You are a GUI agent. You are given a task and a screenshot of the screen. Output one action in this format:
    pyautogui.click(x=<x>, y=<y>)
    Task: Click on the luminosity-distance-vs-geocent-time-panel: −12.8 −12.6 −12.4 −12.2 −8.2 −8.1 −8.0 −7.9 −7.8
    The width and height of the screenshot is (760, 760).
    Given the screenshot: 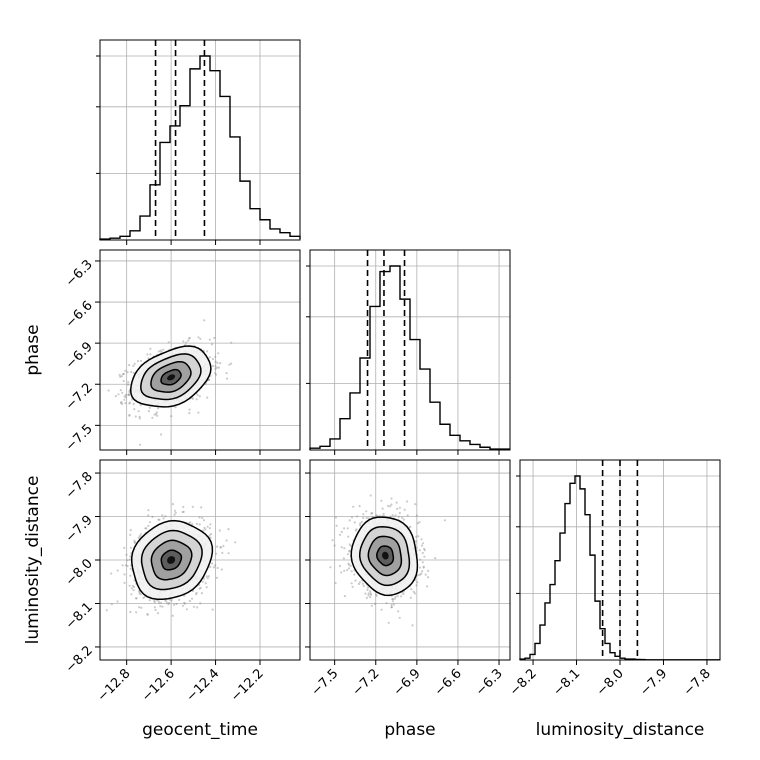 What is the action you would take?
    pyautogui.click(x=182, y=582)
    